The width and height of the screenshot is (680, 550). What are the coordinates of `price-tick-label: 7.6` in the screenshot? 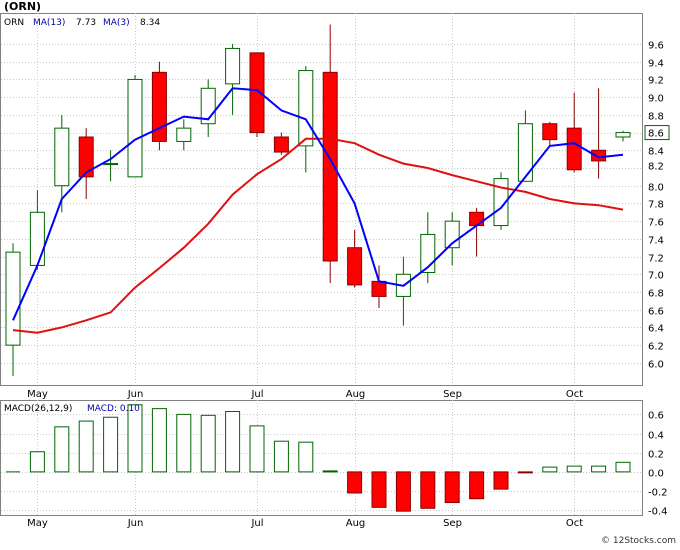 It's located at (656, 223).